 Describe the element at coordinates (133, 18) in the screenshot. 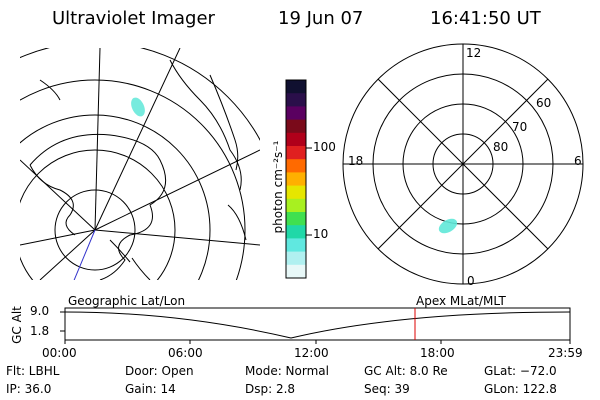

I see `app-title: Ultraviolet Imager` at that location.